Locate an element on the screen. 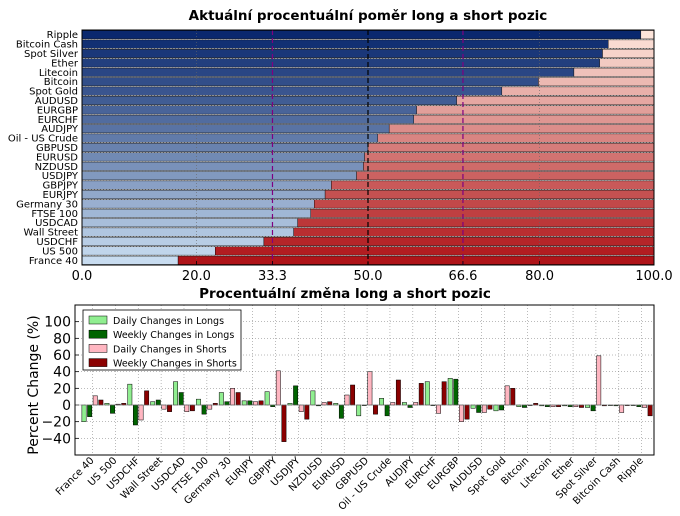 The image size is (680, 516). x-tick-label: 100.0 is located at coordinates (653, 276).